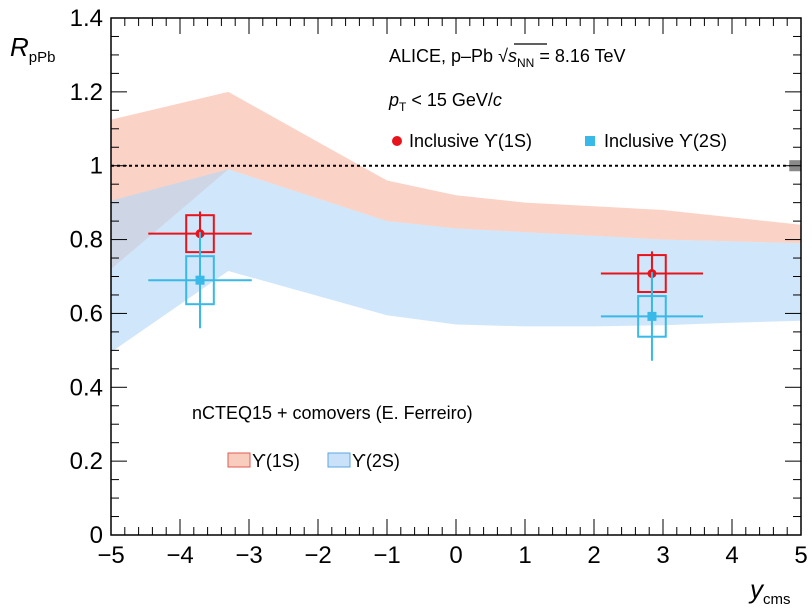 The image size is (812, 612). Describe the element at coordinates (86, 387) in the screenshot. I see `y-tick-label: 0.4` at that location.